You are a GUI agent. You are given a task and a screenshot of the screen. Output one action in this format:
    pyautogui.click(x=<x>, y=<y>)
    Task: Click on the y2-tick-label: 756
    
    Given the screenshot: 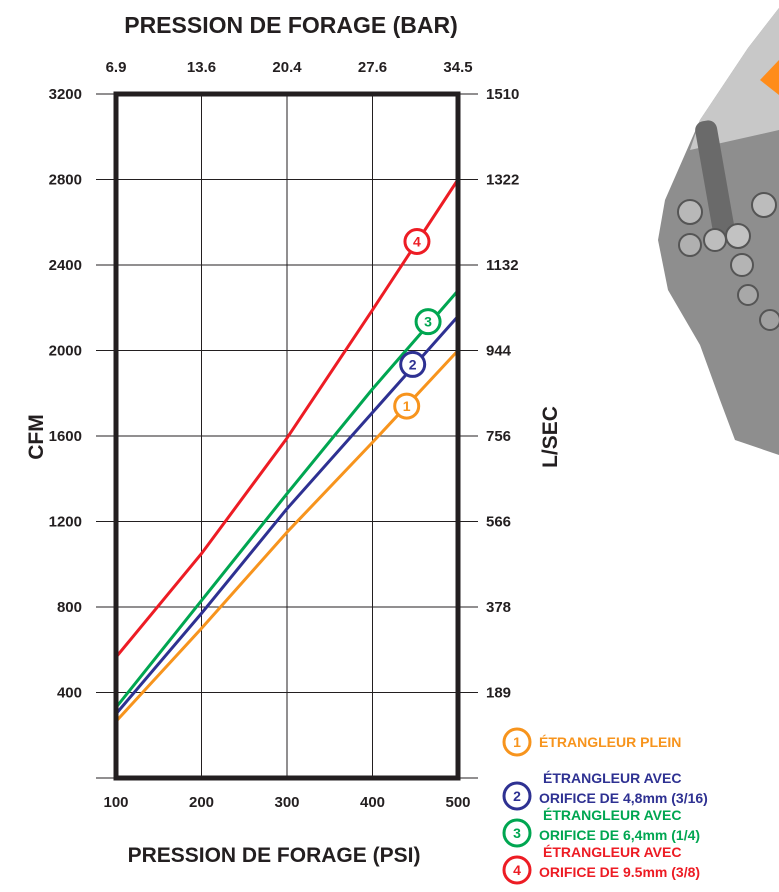 What is the action you would take?
    pyautogui.click(x=498, y=436)
    